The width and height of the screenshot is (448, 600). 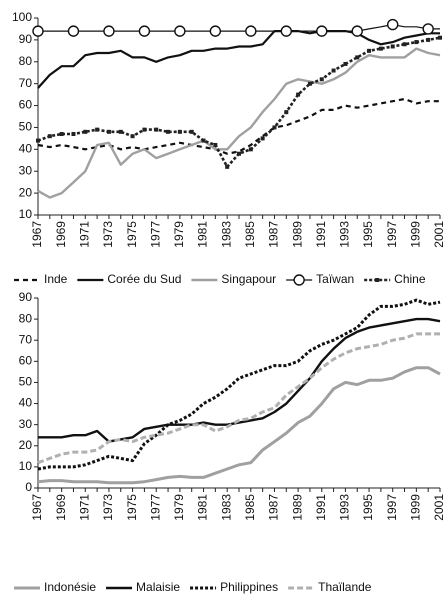 I want to click on legend-label: Indonésie, so click(x=70, y=587).